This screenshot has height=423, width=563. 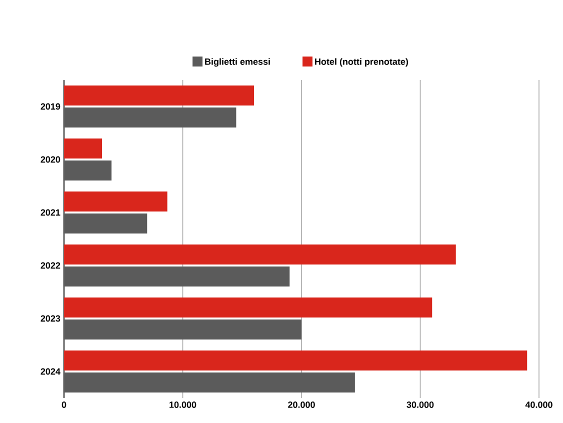 I want to click on y-tick-label: 2022, so click(x=50, y=265).